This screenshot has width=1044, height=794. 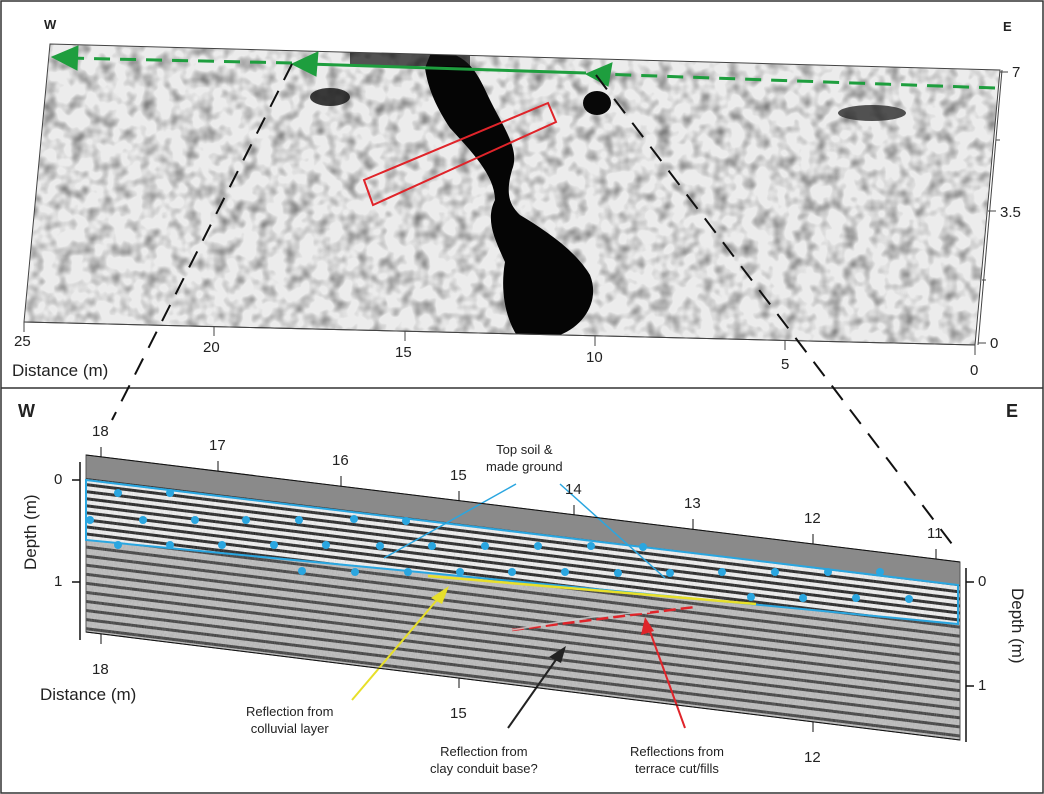 I want to click on radargram-top-tick: 12, so click(x=812, y=518).